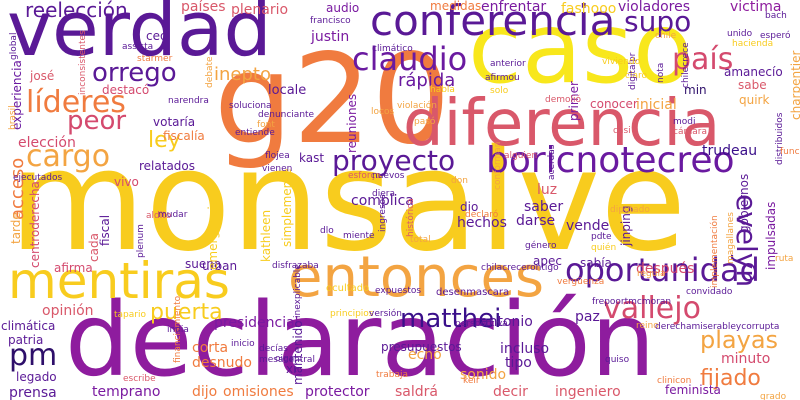 This screenshot has width=800, height=400. Describe the element at coordinates (709, 292) in the screenshot. I see `word: convidado` at that location.